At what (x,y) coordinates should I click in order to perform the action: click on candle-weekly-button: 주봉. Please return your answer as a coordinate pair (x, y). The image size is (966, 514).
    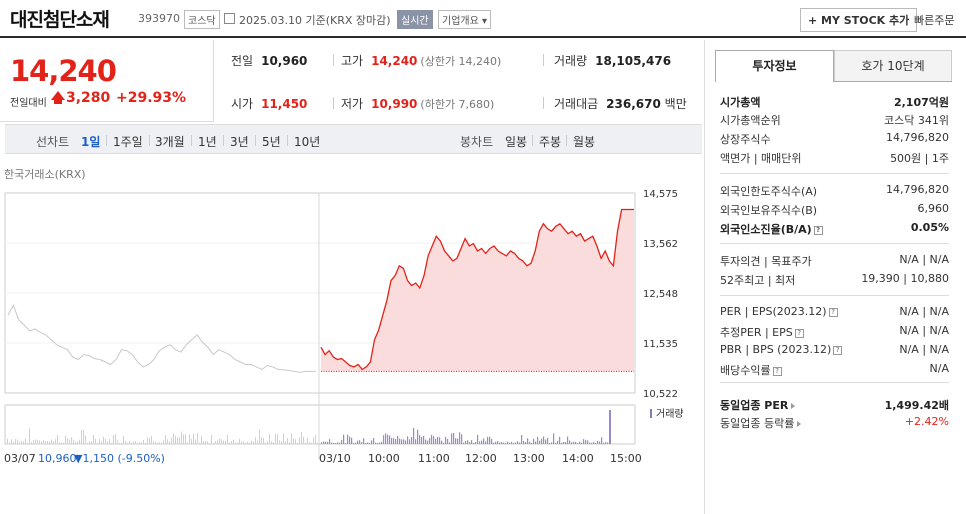
    Looking at the image, I should click on (550, 142).